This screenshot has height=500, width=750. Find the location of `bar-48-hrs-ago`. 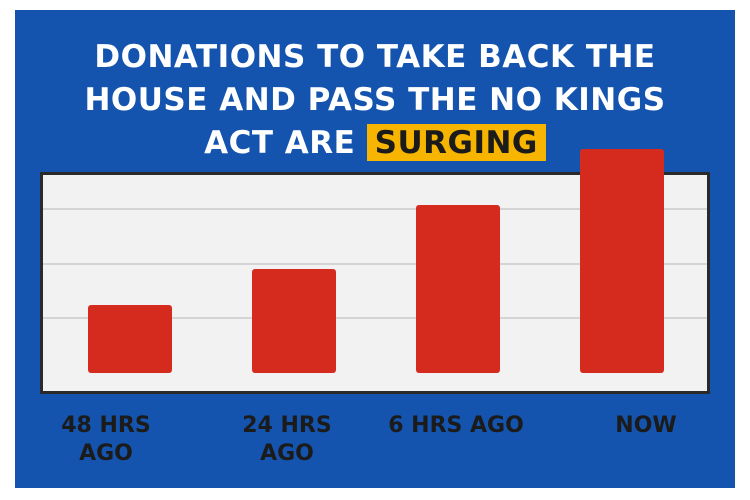

bar-48-hrs-ago is located at coordinates (130, 339).